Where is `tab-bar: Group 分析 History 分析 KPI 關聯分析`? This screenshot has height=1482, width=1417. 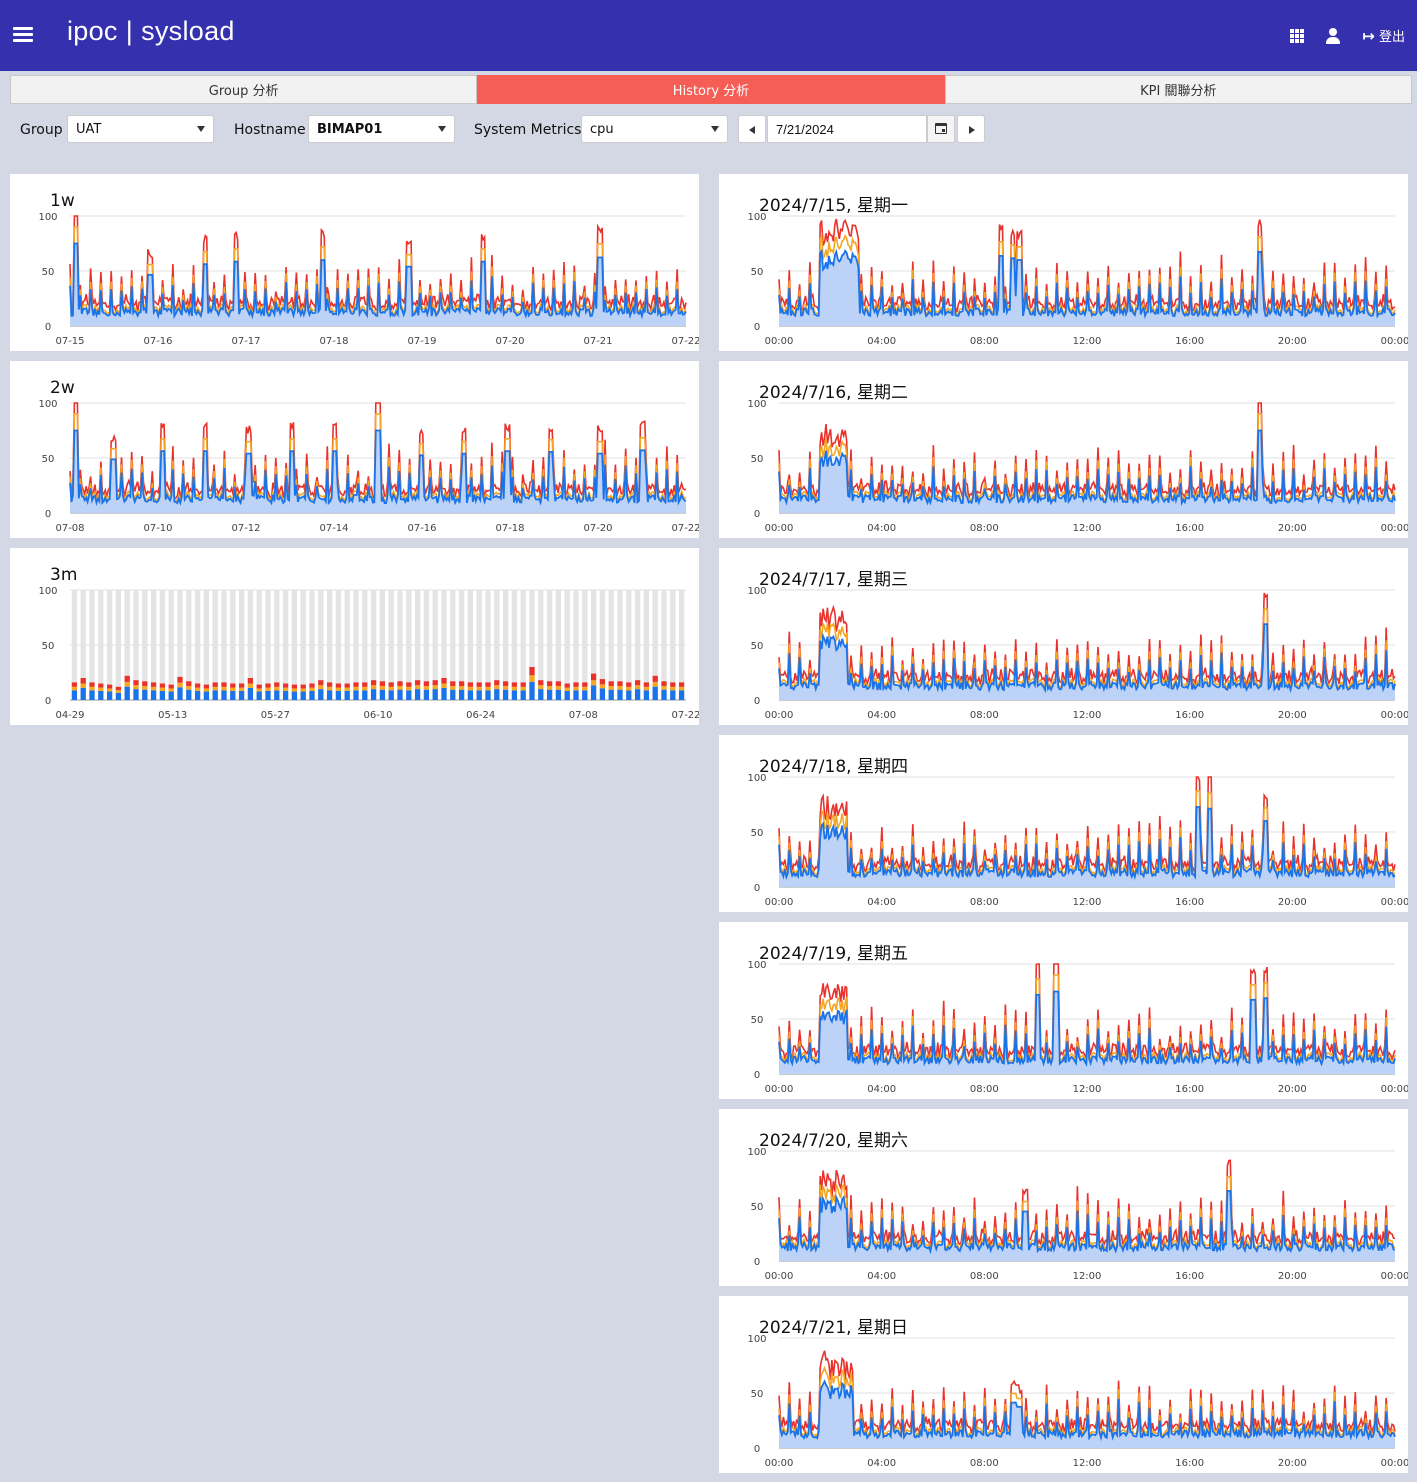 tab-bar: Group 分析 History 分析 KPI 關聯分析 is located at coordinates (711, 89).